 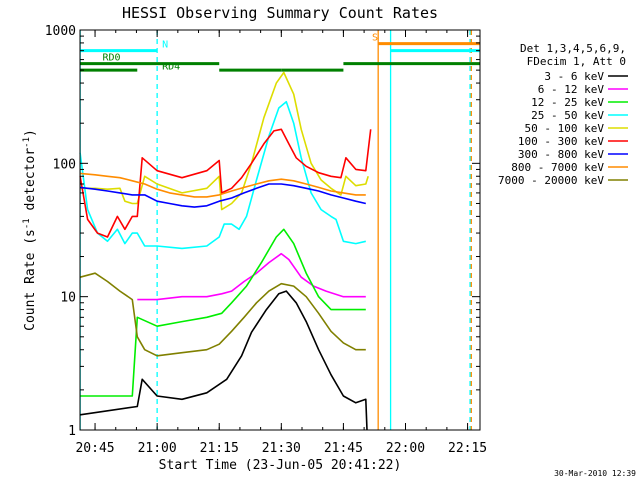 I want to click on legend-label-4: 50 - 100 keV, so click(x=565, y=128).